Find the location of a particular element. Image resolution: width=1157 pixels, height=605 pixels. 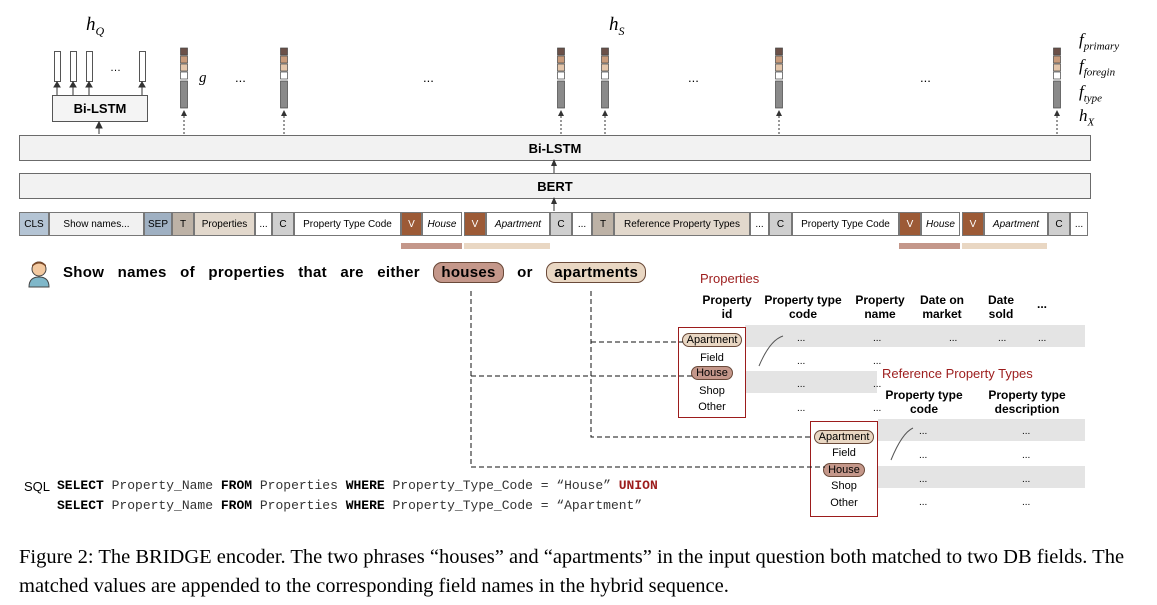

hs-label: hS is located at coordinates (617, 26).